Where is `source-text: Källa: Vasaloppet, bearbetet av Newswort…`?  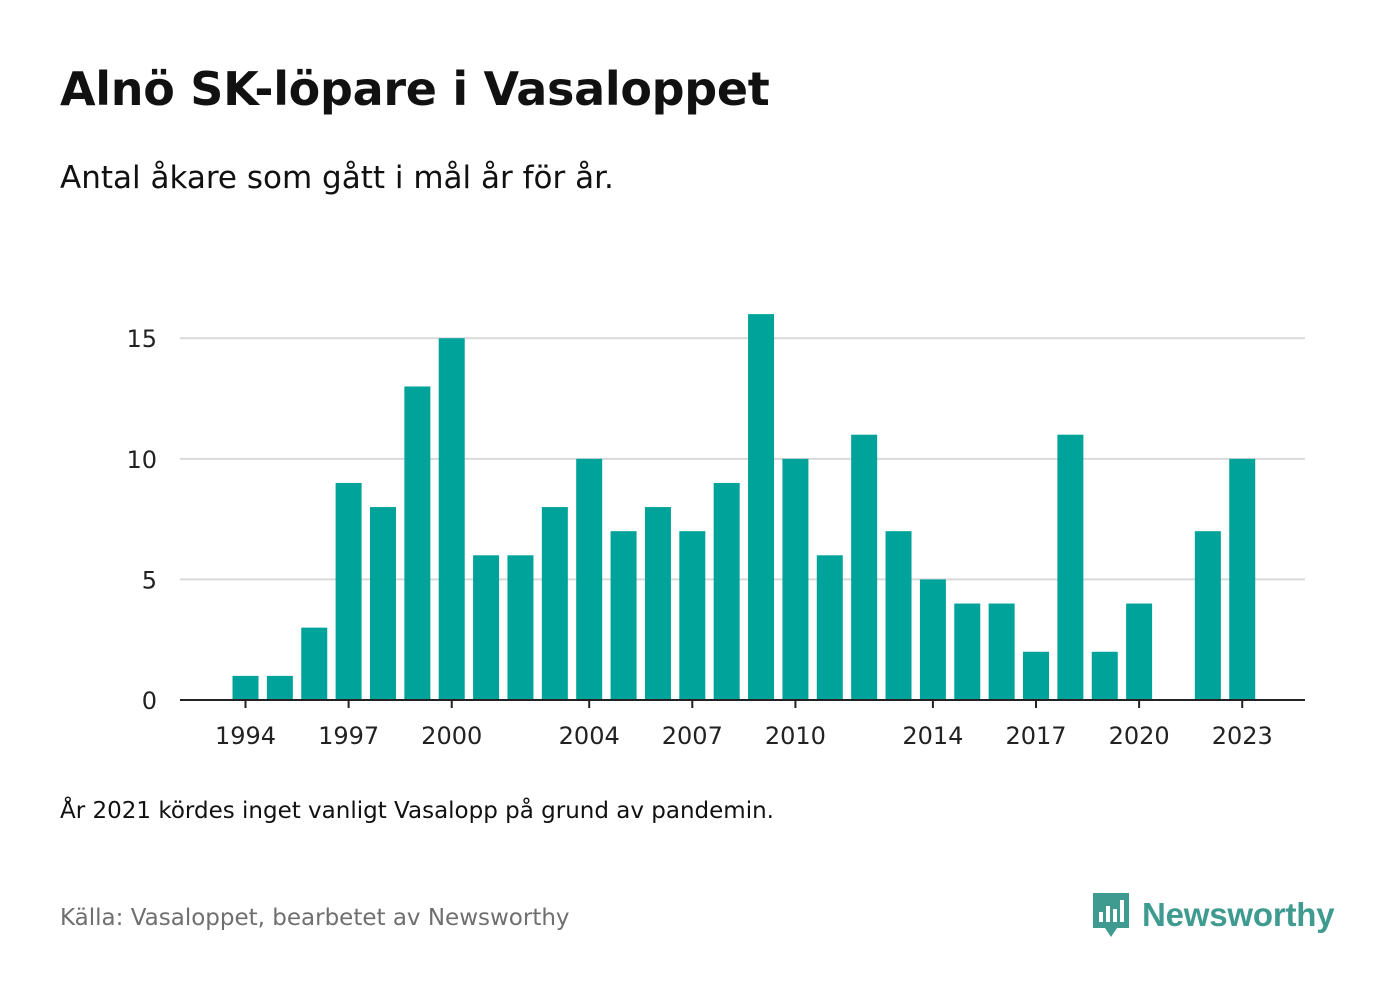 source-text: Källa: Vasaloppet, bearbetet av Newswort… is located at coordinates (315, 918).